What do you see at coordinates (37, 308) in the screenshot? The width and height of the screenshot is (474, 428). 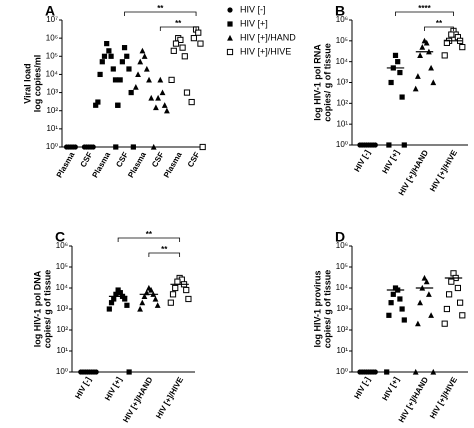 I see `y-axis-label: log HIV-1 pol DNA` at bounding box center [37, 308].